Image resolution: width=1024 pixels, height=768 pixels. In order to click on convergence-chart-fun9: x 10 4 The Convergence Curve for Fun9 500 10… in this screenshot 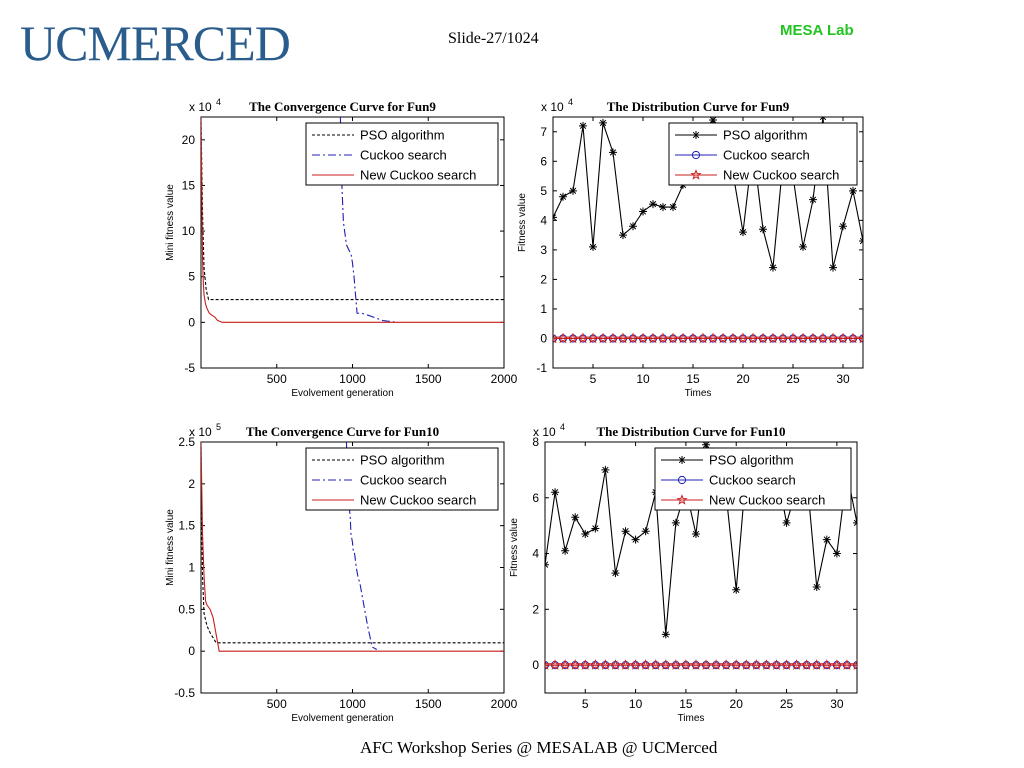, I will do `click(341, 248)`.